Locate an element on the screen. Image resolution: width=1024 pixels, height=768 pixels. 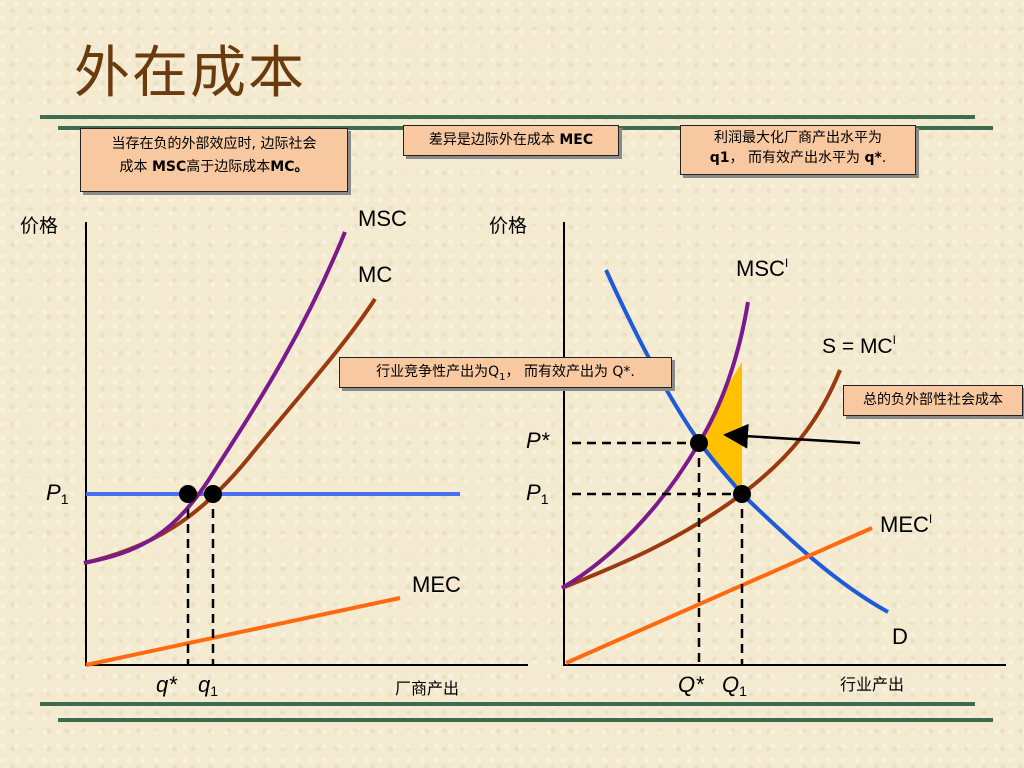
note-right-line2: q1， 而有效产出水平为 q*. is located at coordinates (798, 158).